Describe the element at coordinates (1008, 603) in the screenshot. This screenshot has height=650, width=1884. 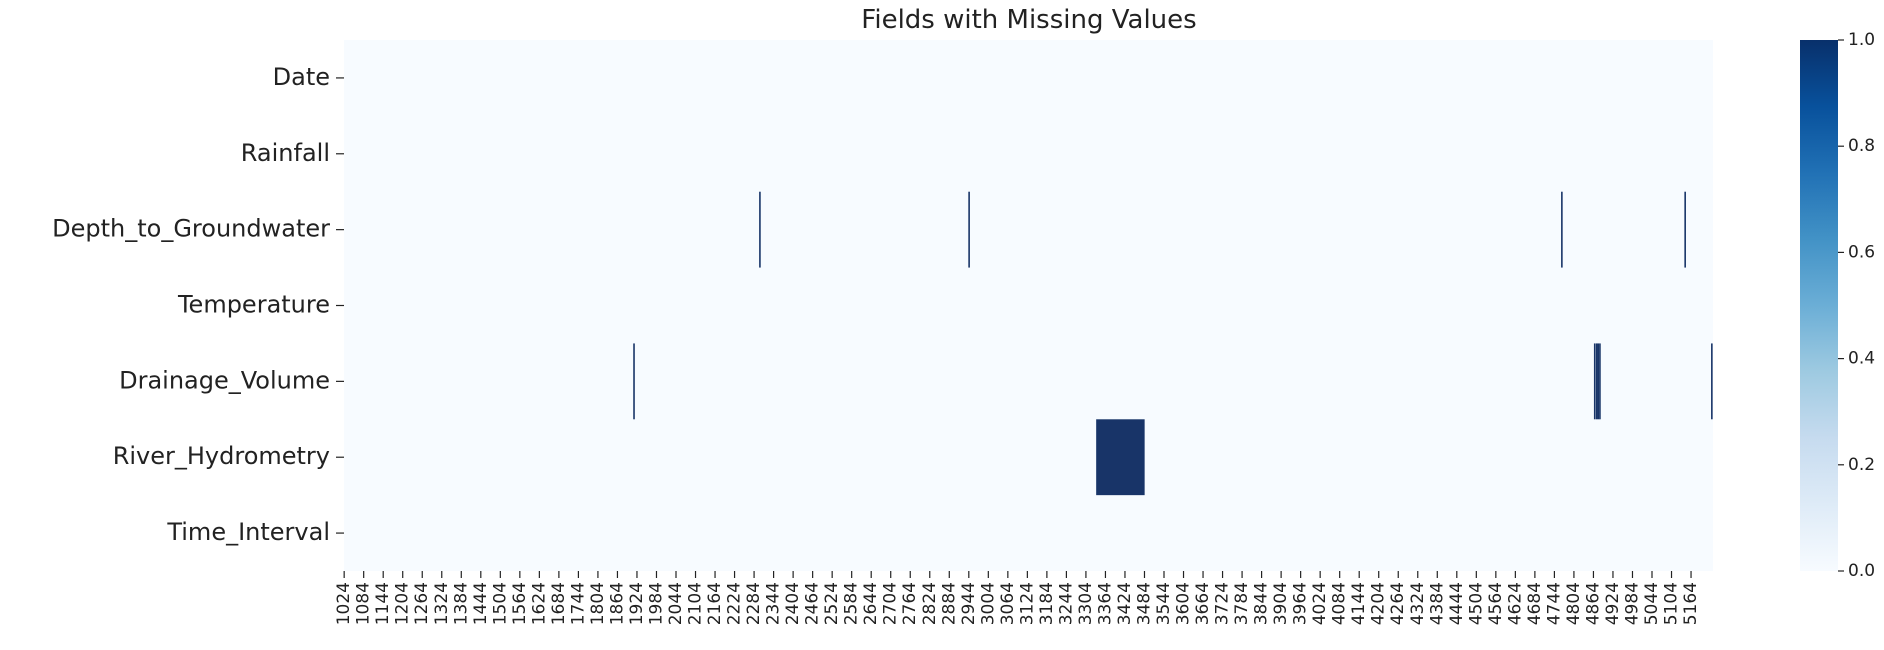
I see `x-tick-label: 3064` at that location.